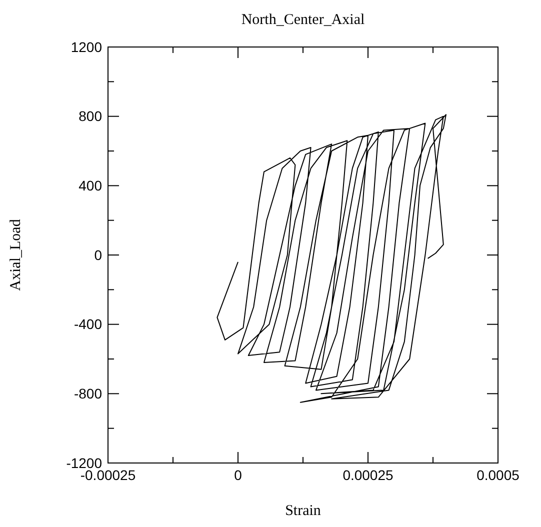 Image resolution: width=541 pixels, height=527 pixels. I want to click on y-tick-label: 0, so click(98, 254).